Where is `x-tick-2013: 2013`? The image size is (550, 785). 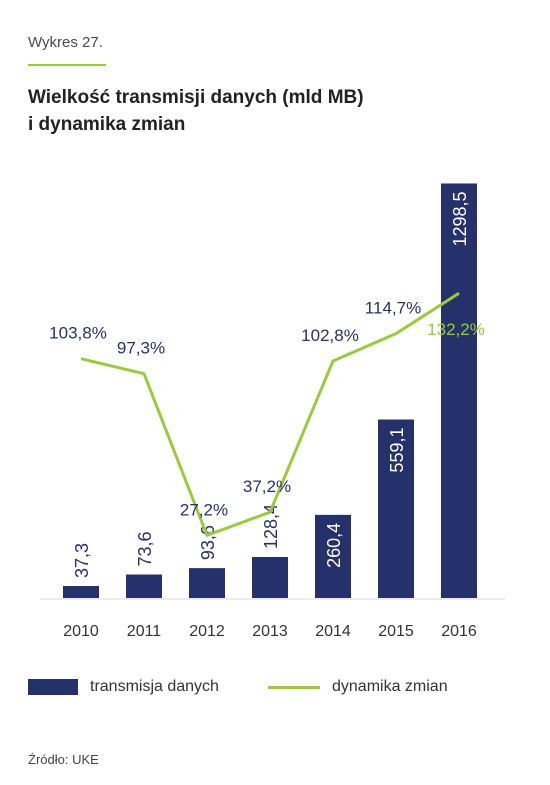
x-tick-2013: 2013 is located at coordinates (270, 631).